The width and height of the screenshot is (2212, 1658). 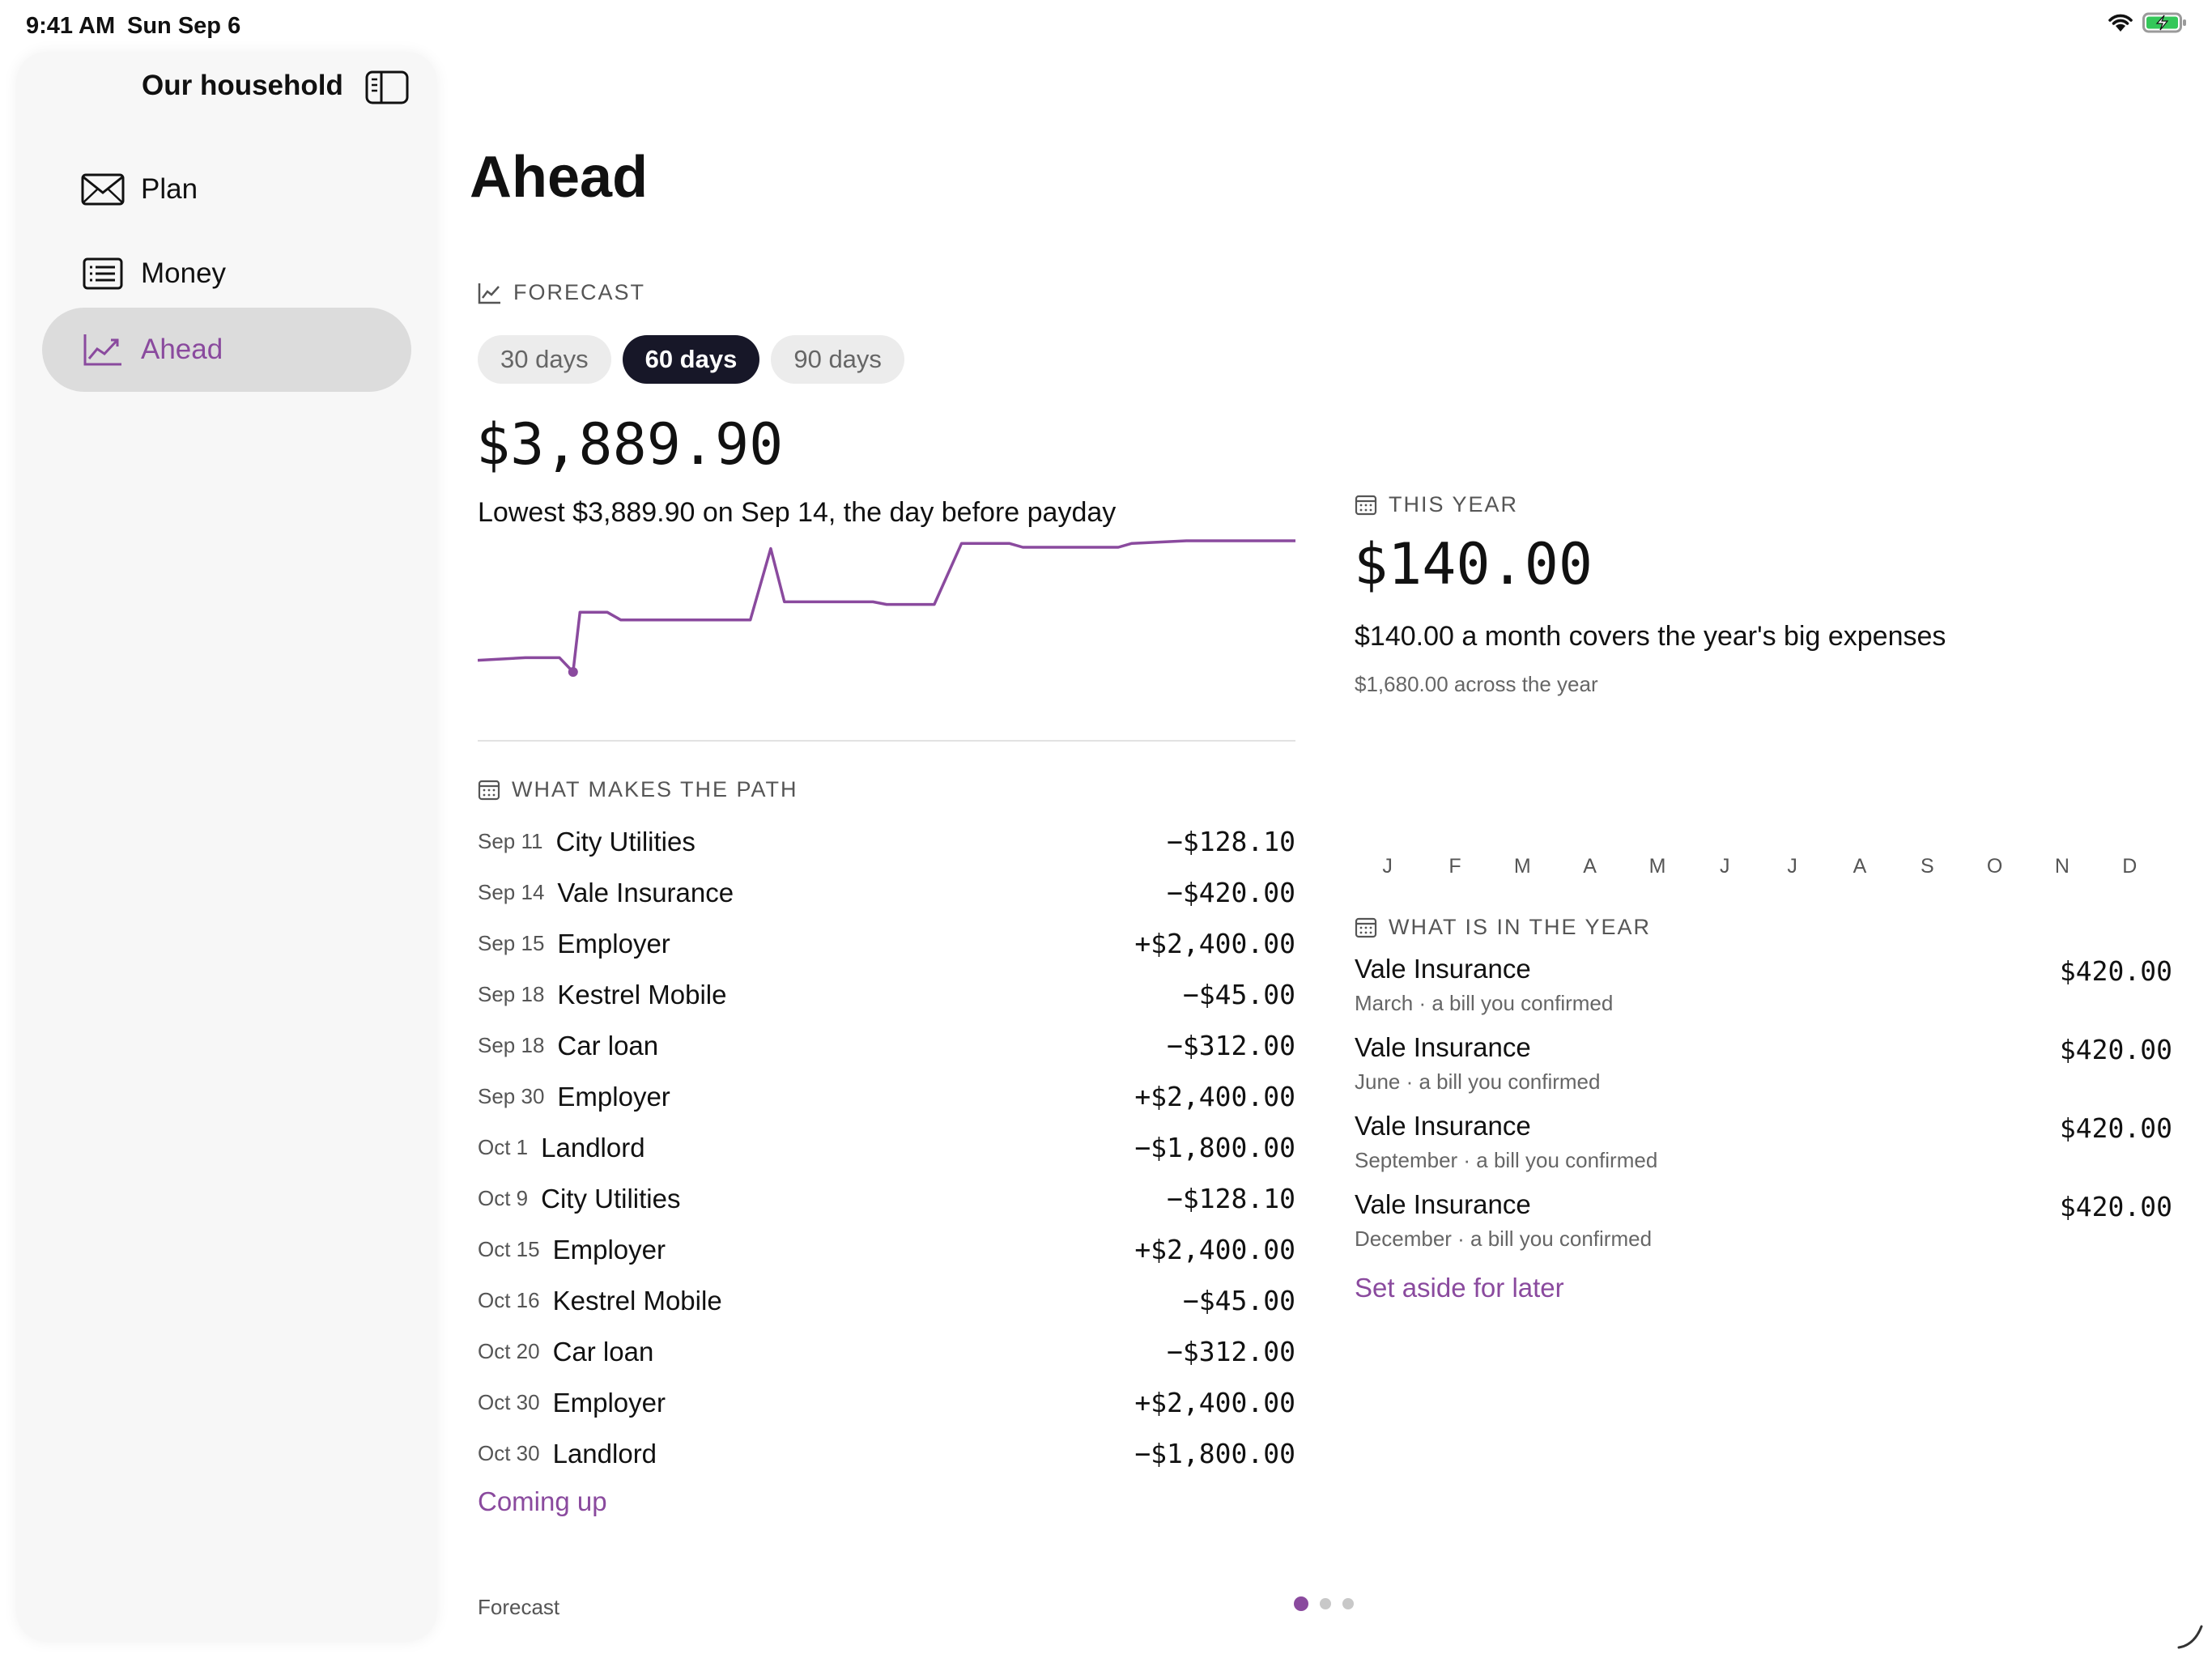 What do you see at coordinates (886, 741) in the screenshot?
I see `divider` at bounding box center [886, 741].